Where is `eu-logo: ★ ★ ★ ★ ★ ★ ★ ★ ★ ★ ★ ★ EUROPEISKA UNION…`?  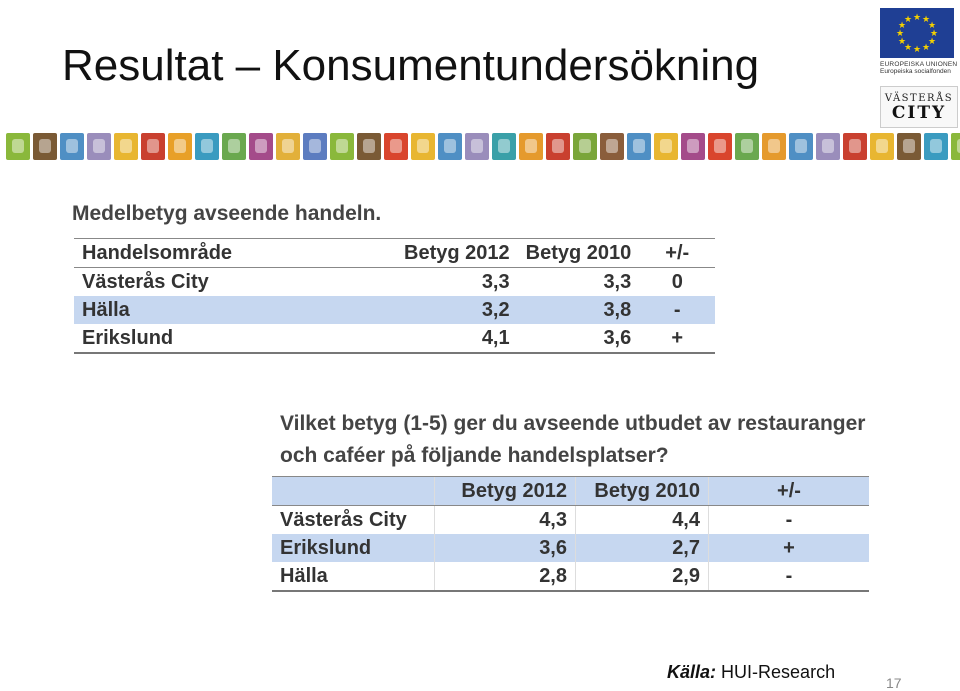 eu-logo: ★ ★ ★ ★ ★ ★ ★ ★ ★ ★ ★ ★ EUROPEISKA UNION… is located at coordinates (919, 41).